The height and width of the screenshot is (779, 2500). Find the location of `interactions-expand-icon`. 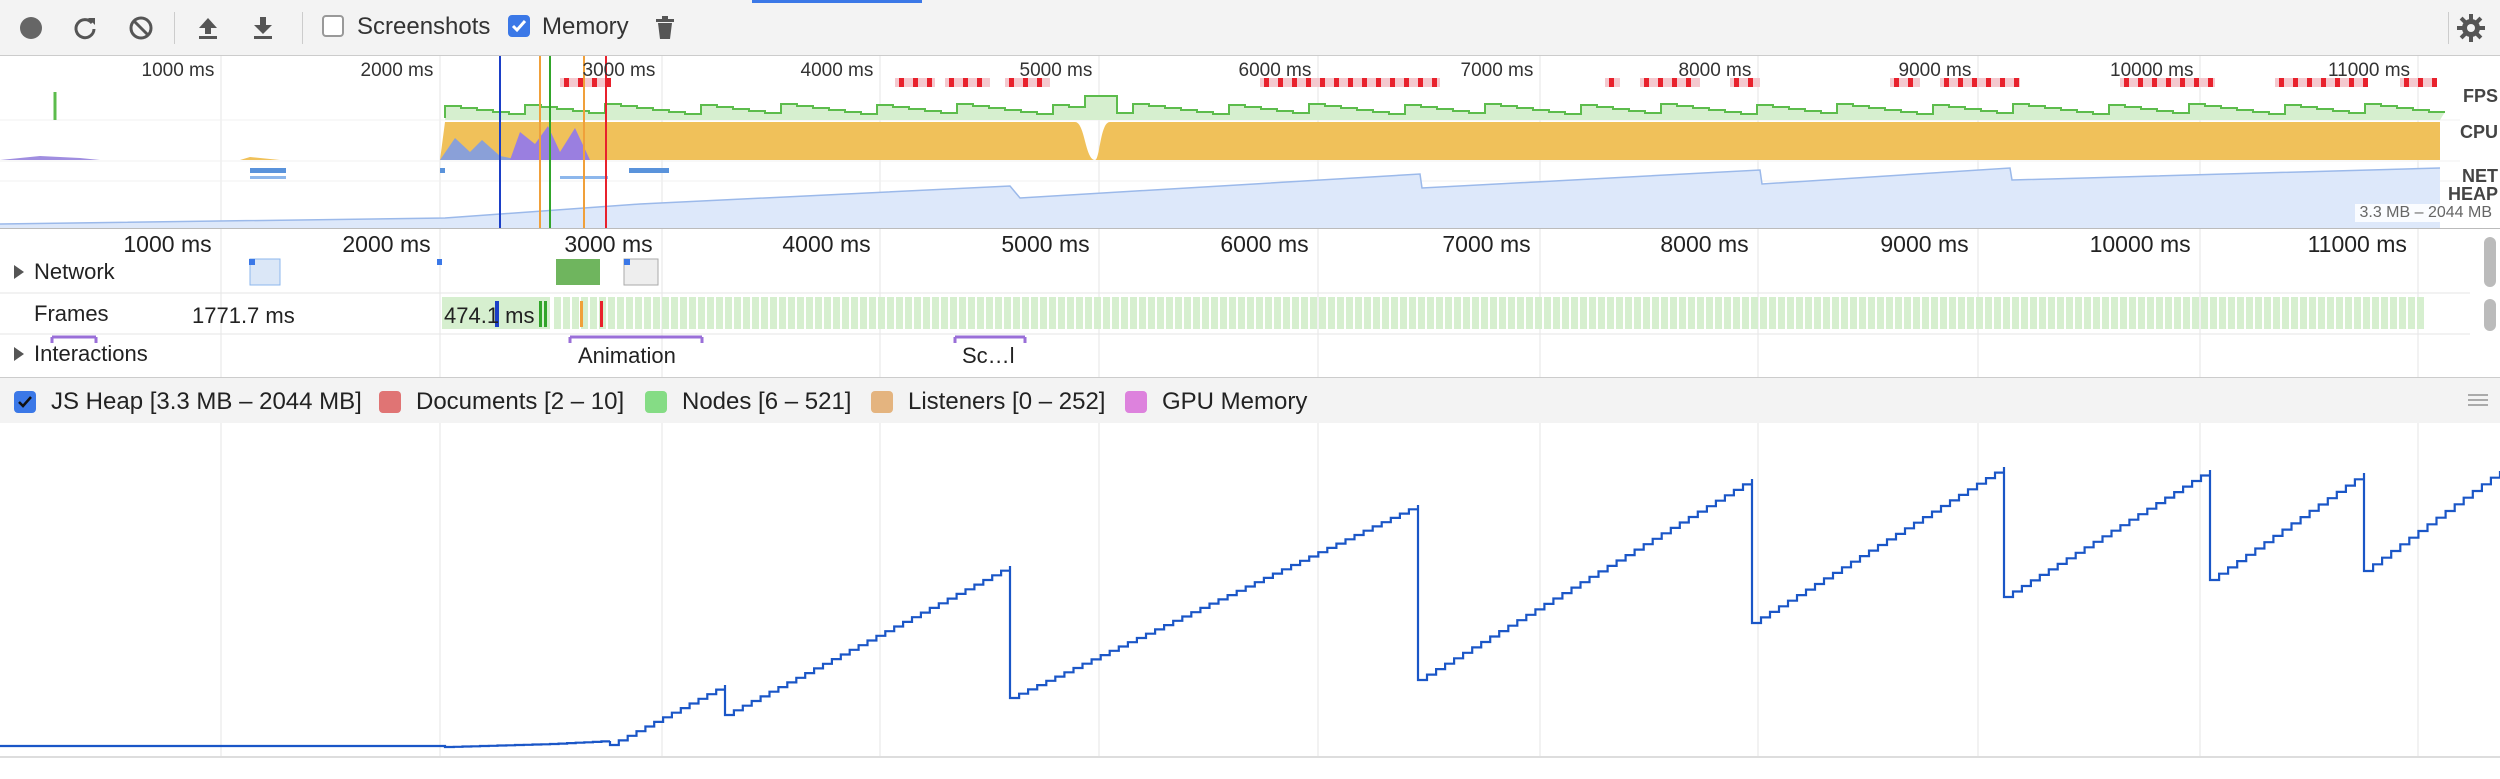

interactions-expand-icon is located at coordinates (19, 354).